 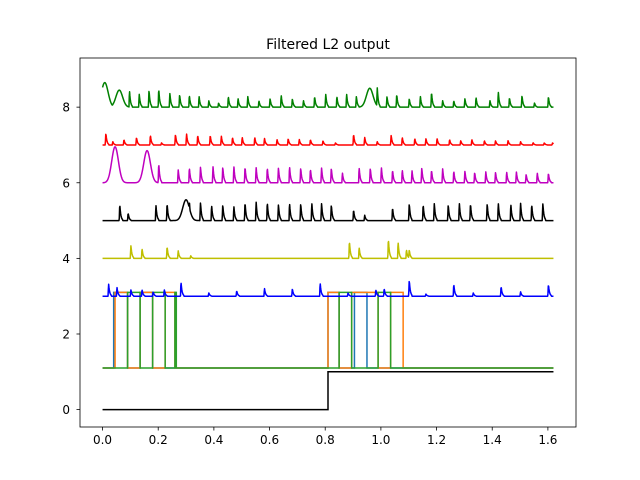 What do you see at coordinates (66, 334) in the screenshot?
I see `y-tick-label: 2` at bounding box center [66, 334].